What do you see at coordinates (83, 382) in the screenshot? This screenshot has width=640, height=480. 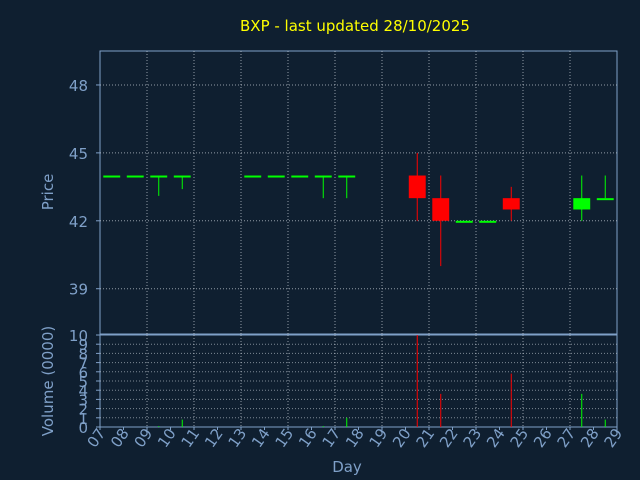 I see `volume-tick-label: 5` at bounding box center [83, 382].